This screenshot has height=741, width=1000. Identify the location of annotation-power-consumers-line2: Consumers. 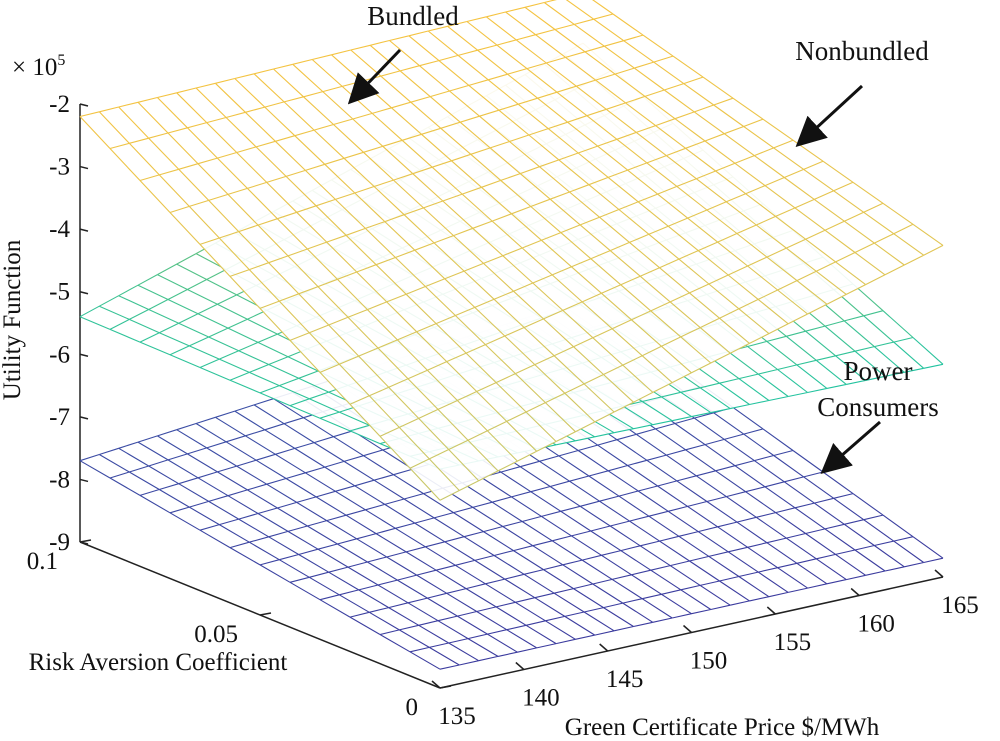
(878, 407).